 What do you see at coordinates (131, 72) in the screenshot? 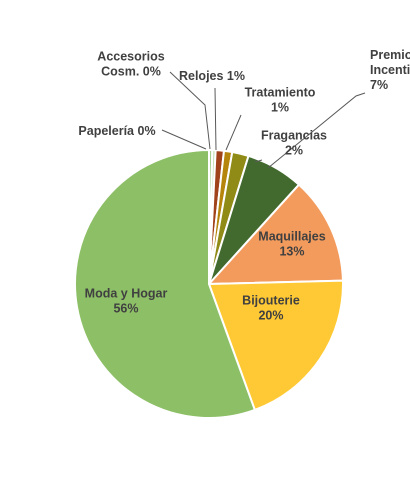
I see `data-label-accesorios-cosm: Cosm. 0%` at bounding box center [131, 72].